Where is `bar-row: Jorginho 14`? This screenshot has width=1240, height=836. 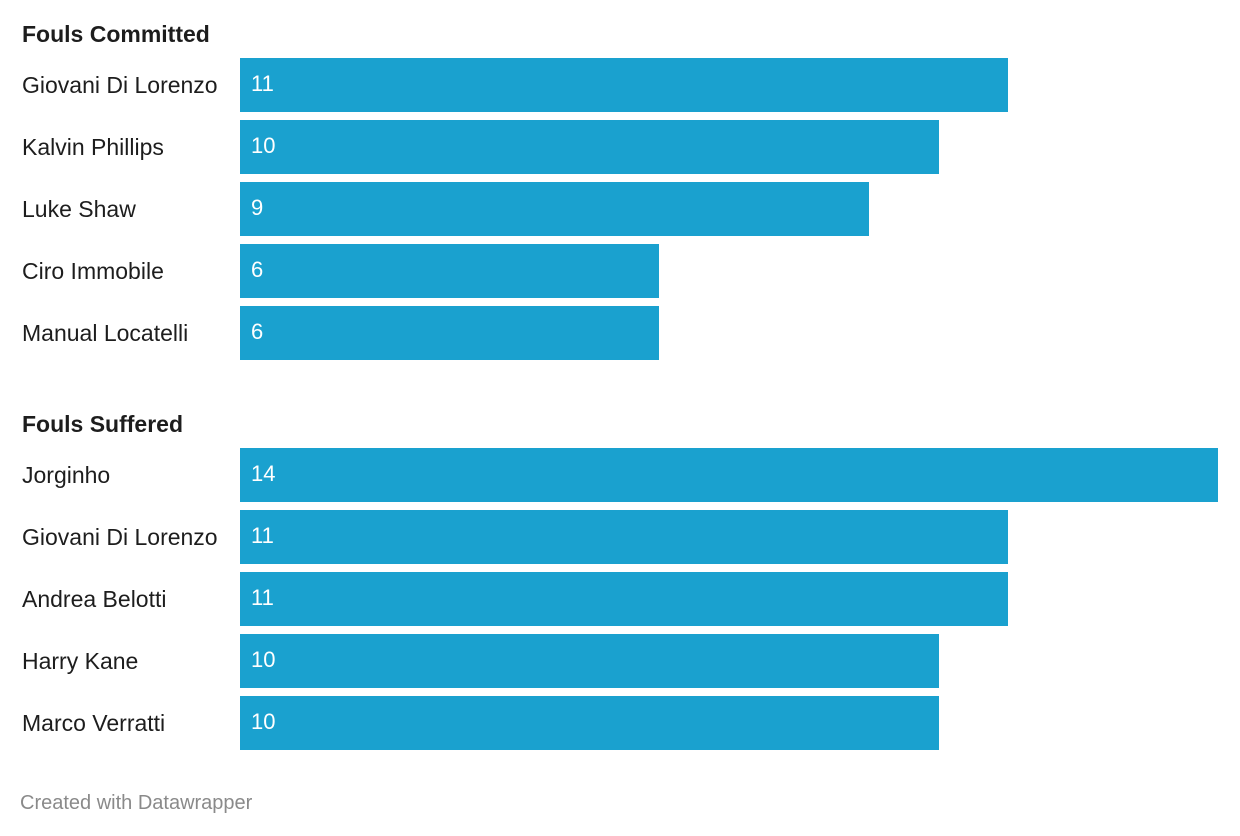
bar-row: Jorginho 14 is located at coordinates (620, 475).